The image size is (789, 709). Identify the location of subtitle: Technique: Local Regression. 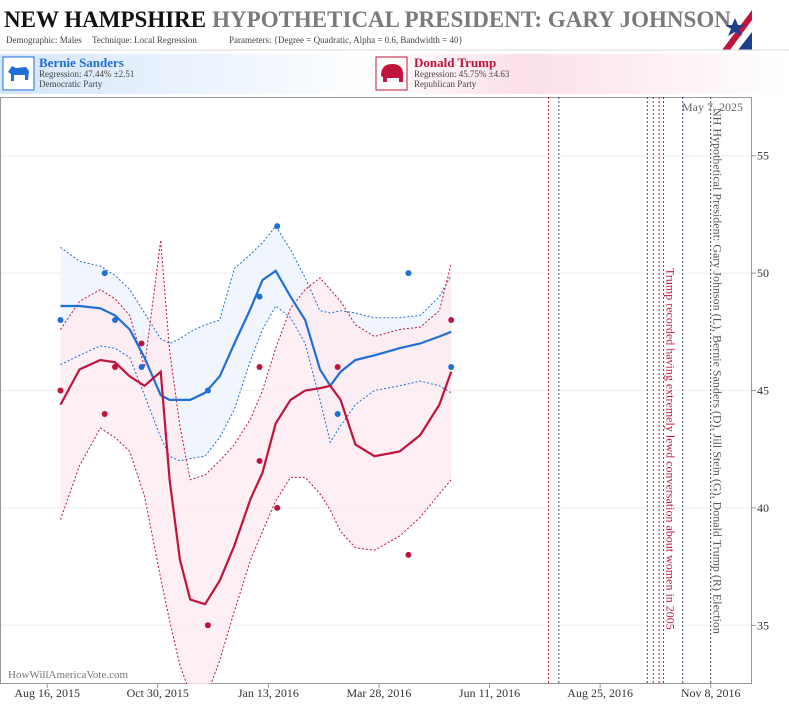
(144, 40).